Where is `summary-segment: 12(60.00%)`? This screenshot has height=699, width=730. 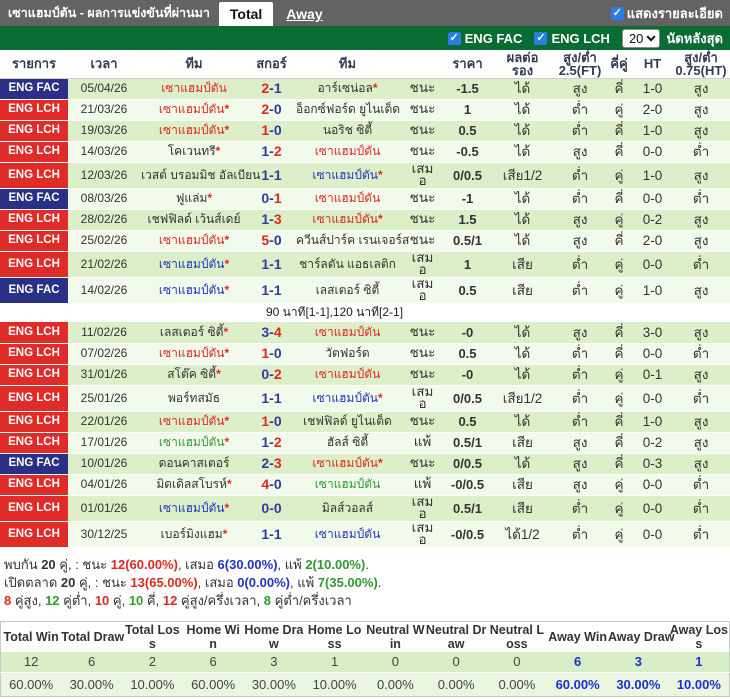 summary-segment: 12(60.00%) is located at coordinates (144, 564).